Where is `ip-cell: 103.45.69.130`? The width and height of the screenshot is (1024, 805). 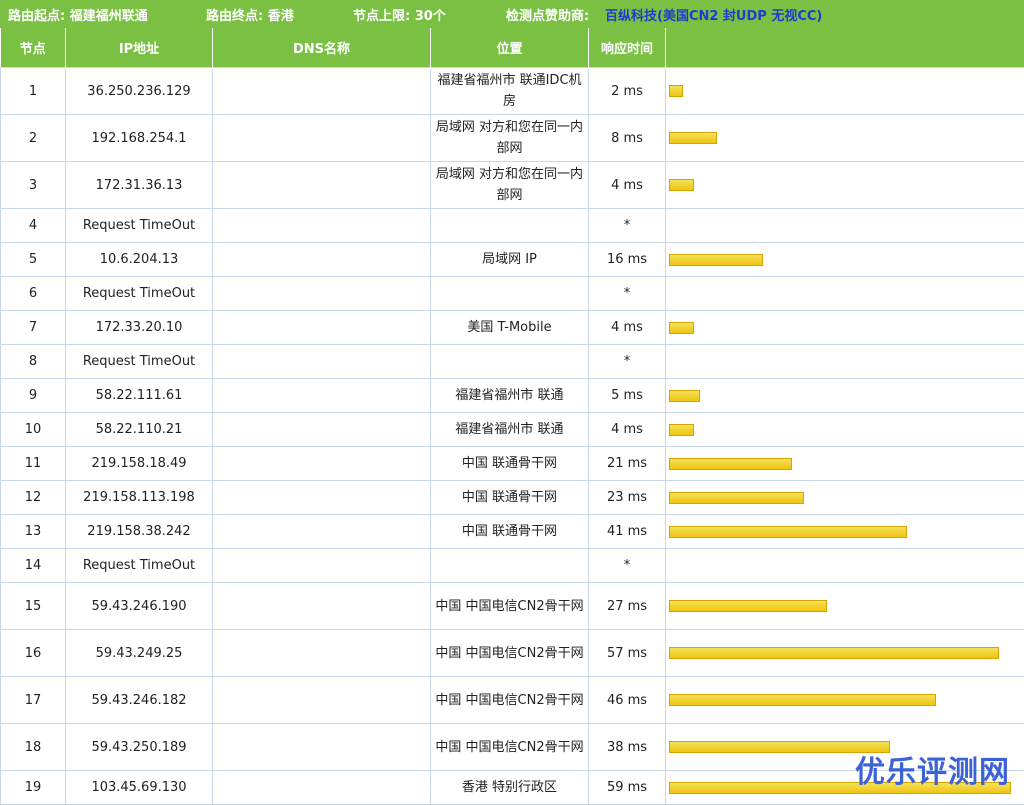 ip-cell: 103.45.69.130 is located at coordinates (139, 788).